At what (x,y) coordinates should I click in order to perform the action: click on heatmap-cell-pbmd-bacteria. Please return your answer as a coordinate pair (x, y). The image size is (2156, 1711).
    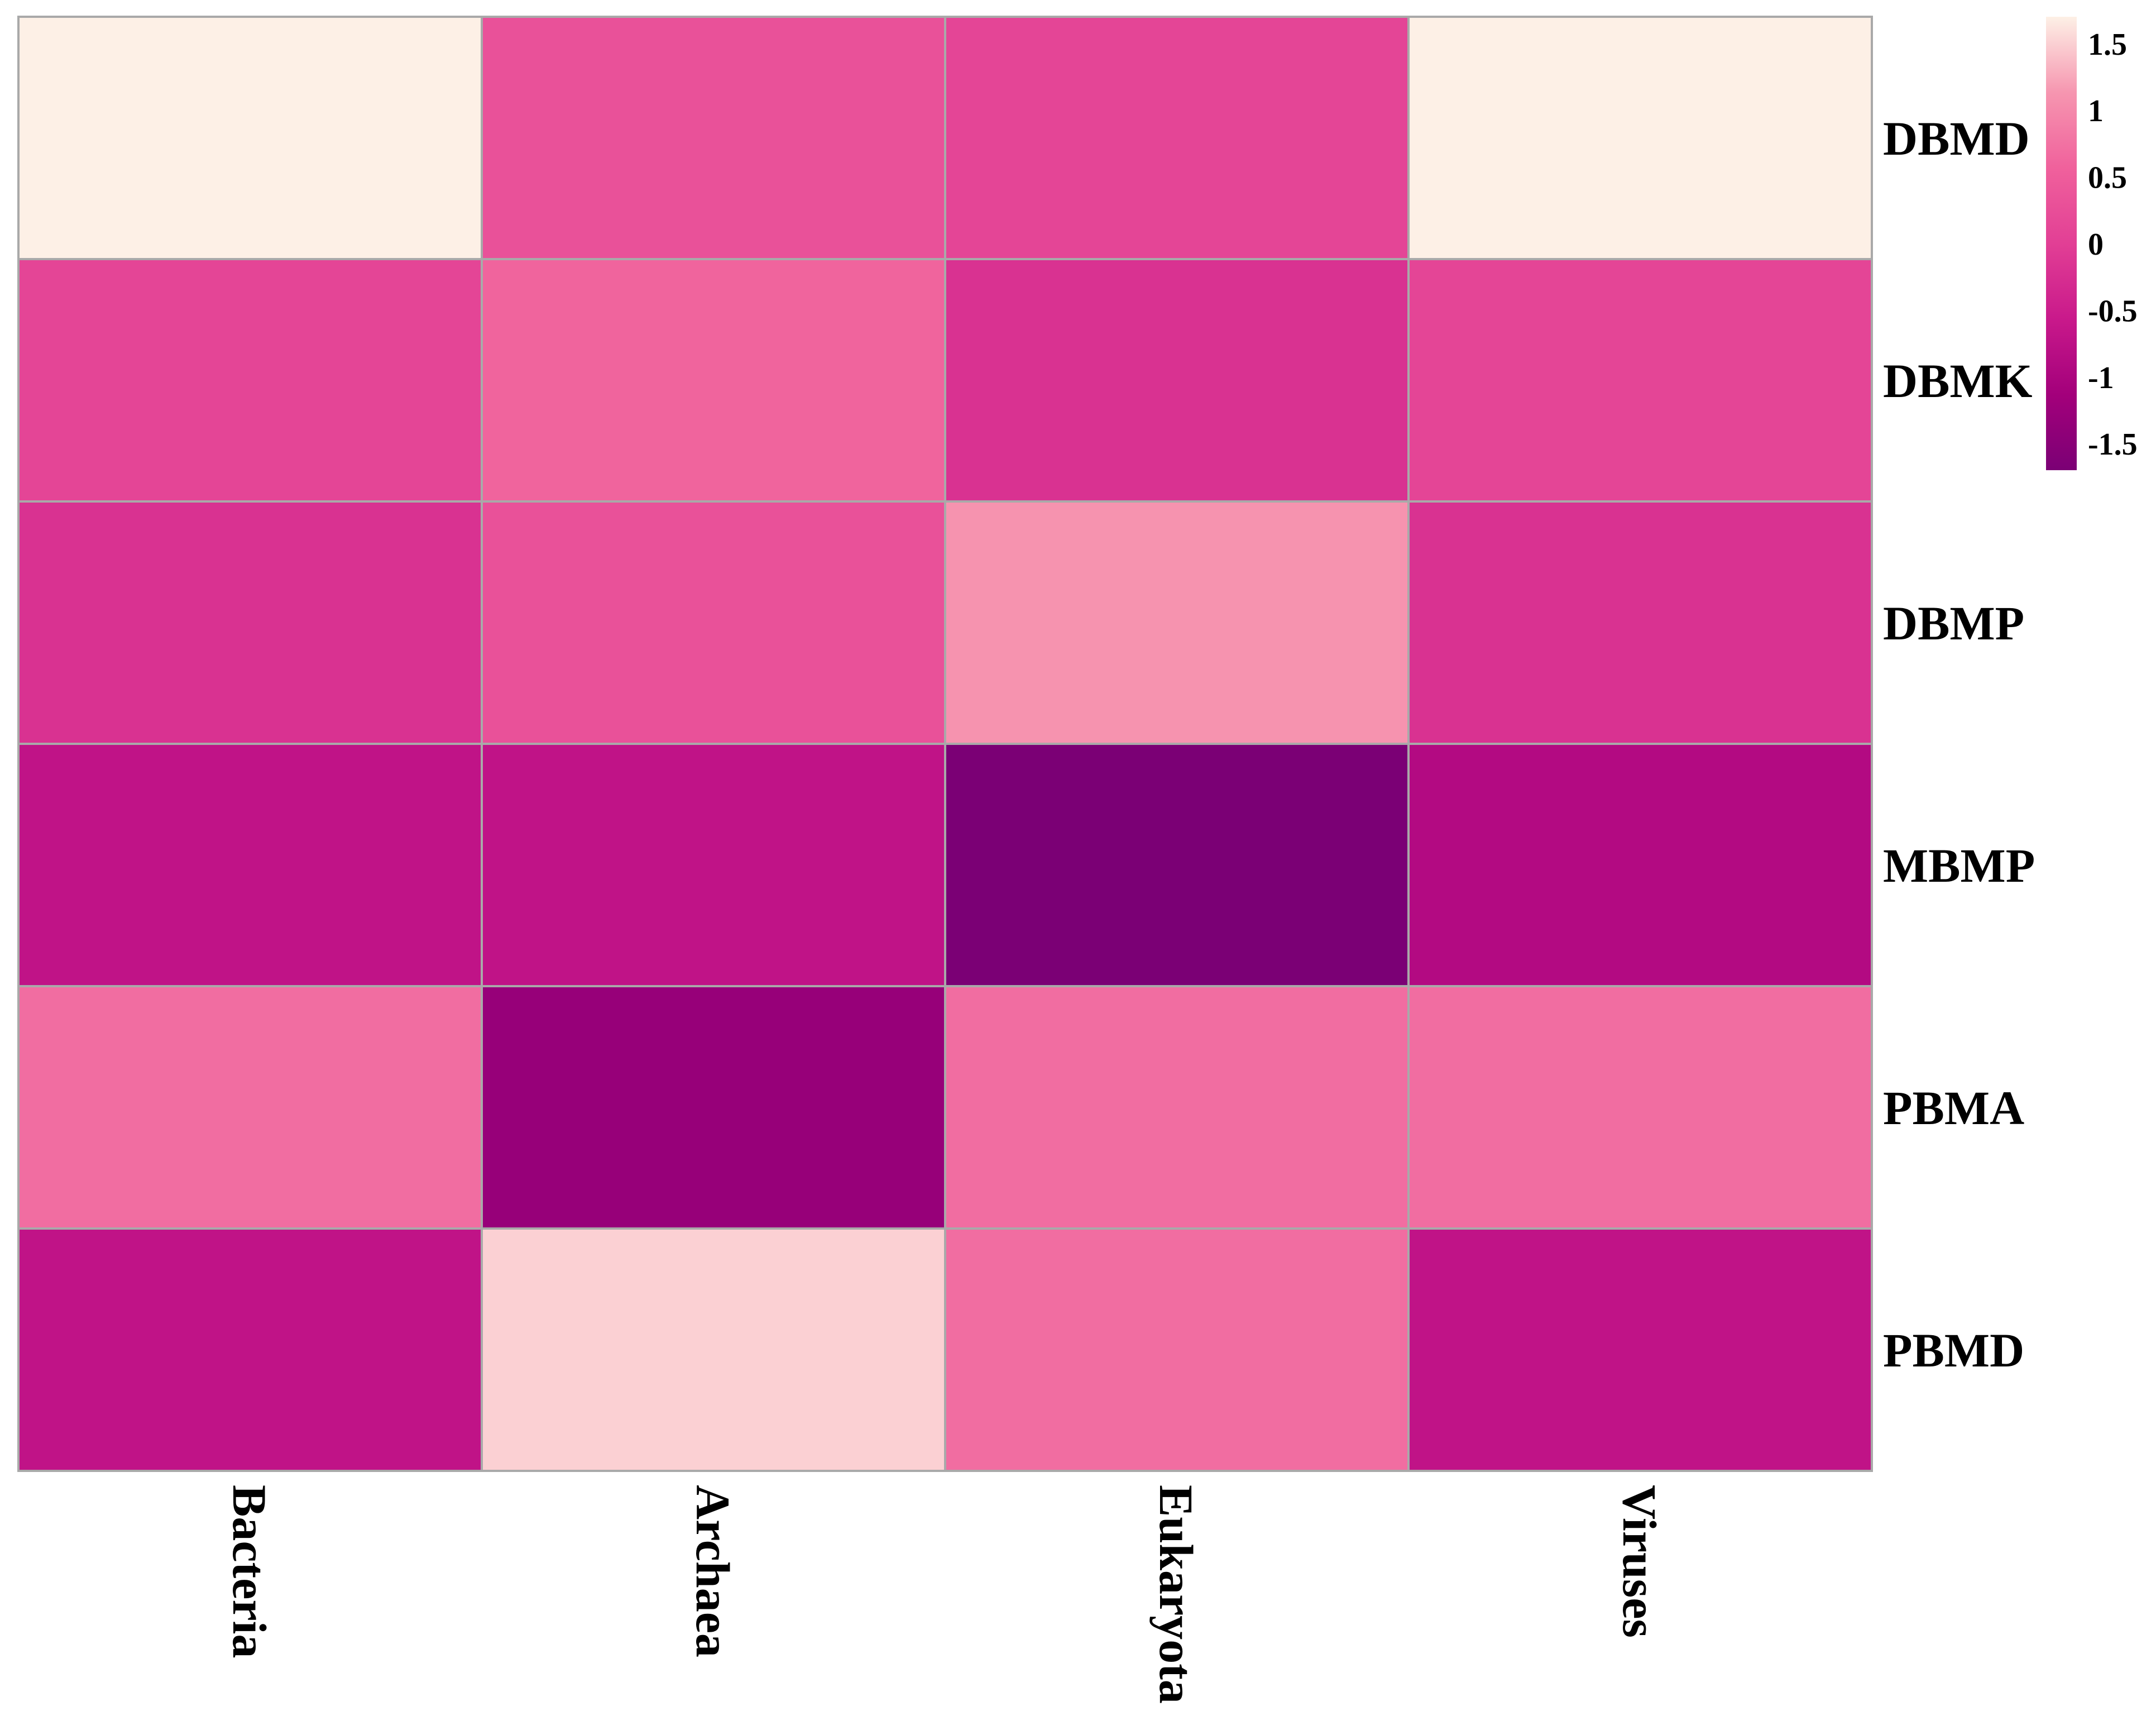
    Looking at the image, I should click on (250, 1349).